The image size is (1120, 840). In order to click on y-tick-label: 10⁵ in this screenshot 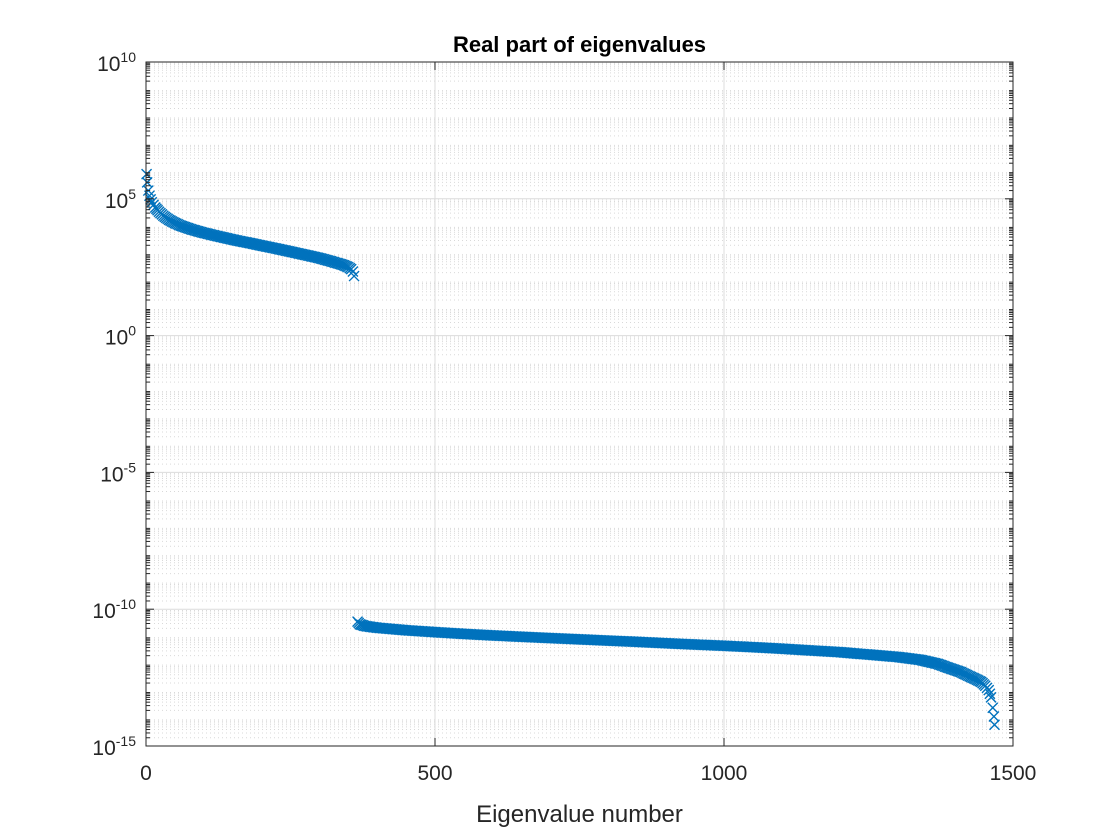, I will do `click(120, 199)`.